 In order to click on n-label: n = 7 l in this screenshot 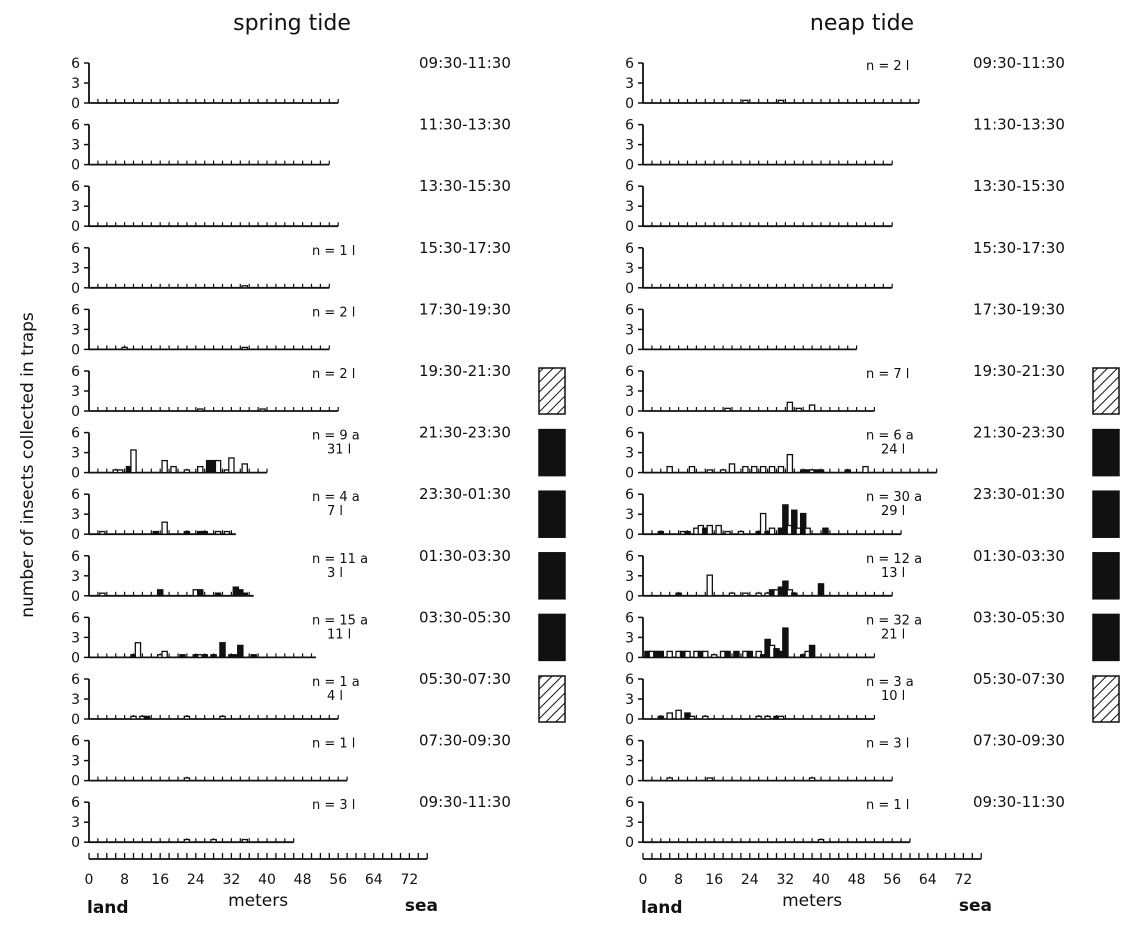, I will do `click(887, 374)`.